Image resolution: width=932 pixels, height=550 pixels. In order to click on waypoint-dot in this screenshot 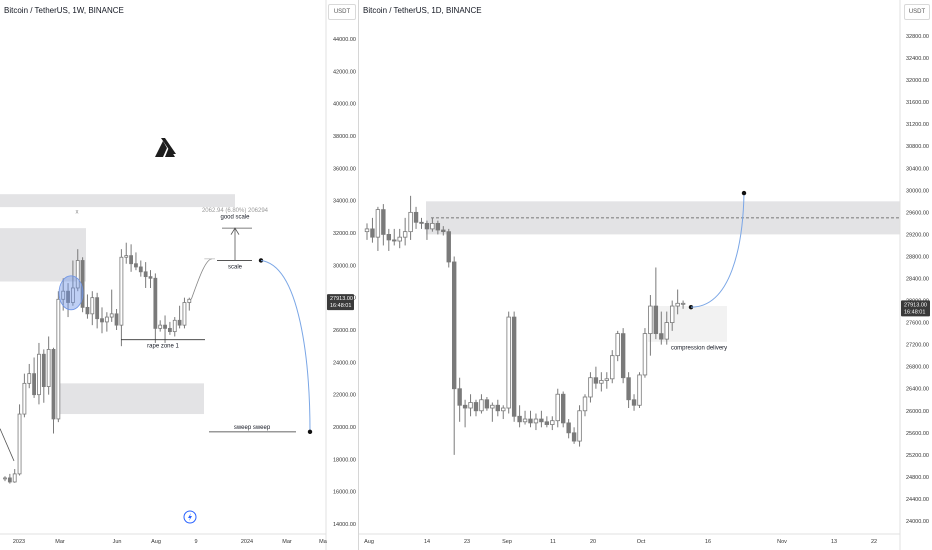, I will do `click(691, 307)`.